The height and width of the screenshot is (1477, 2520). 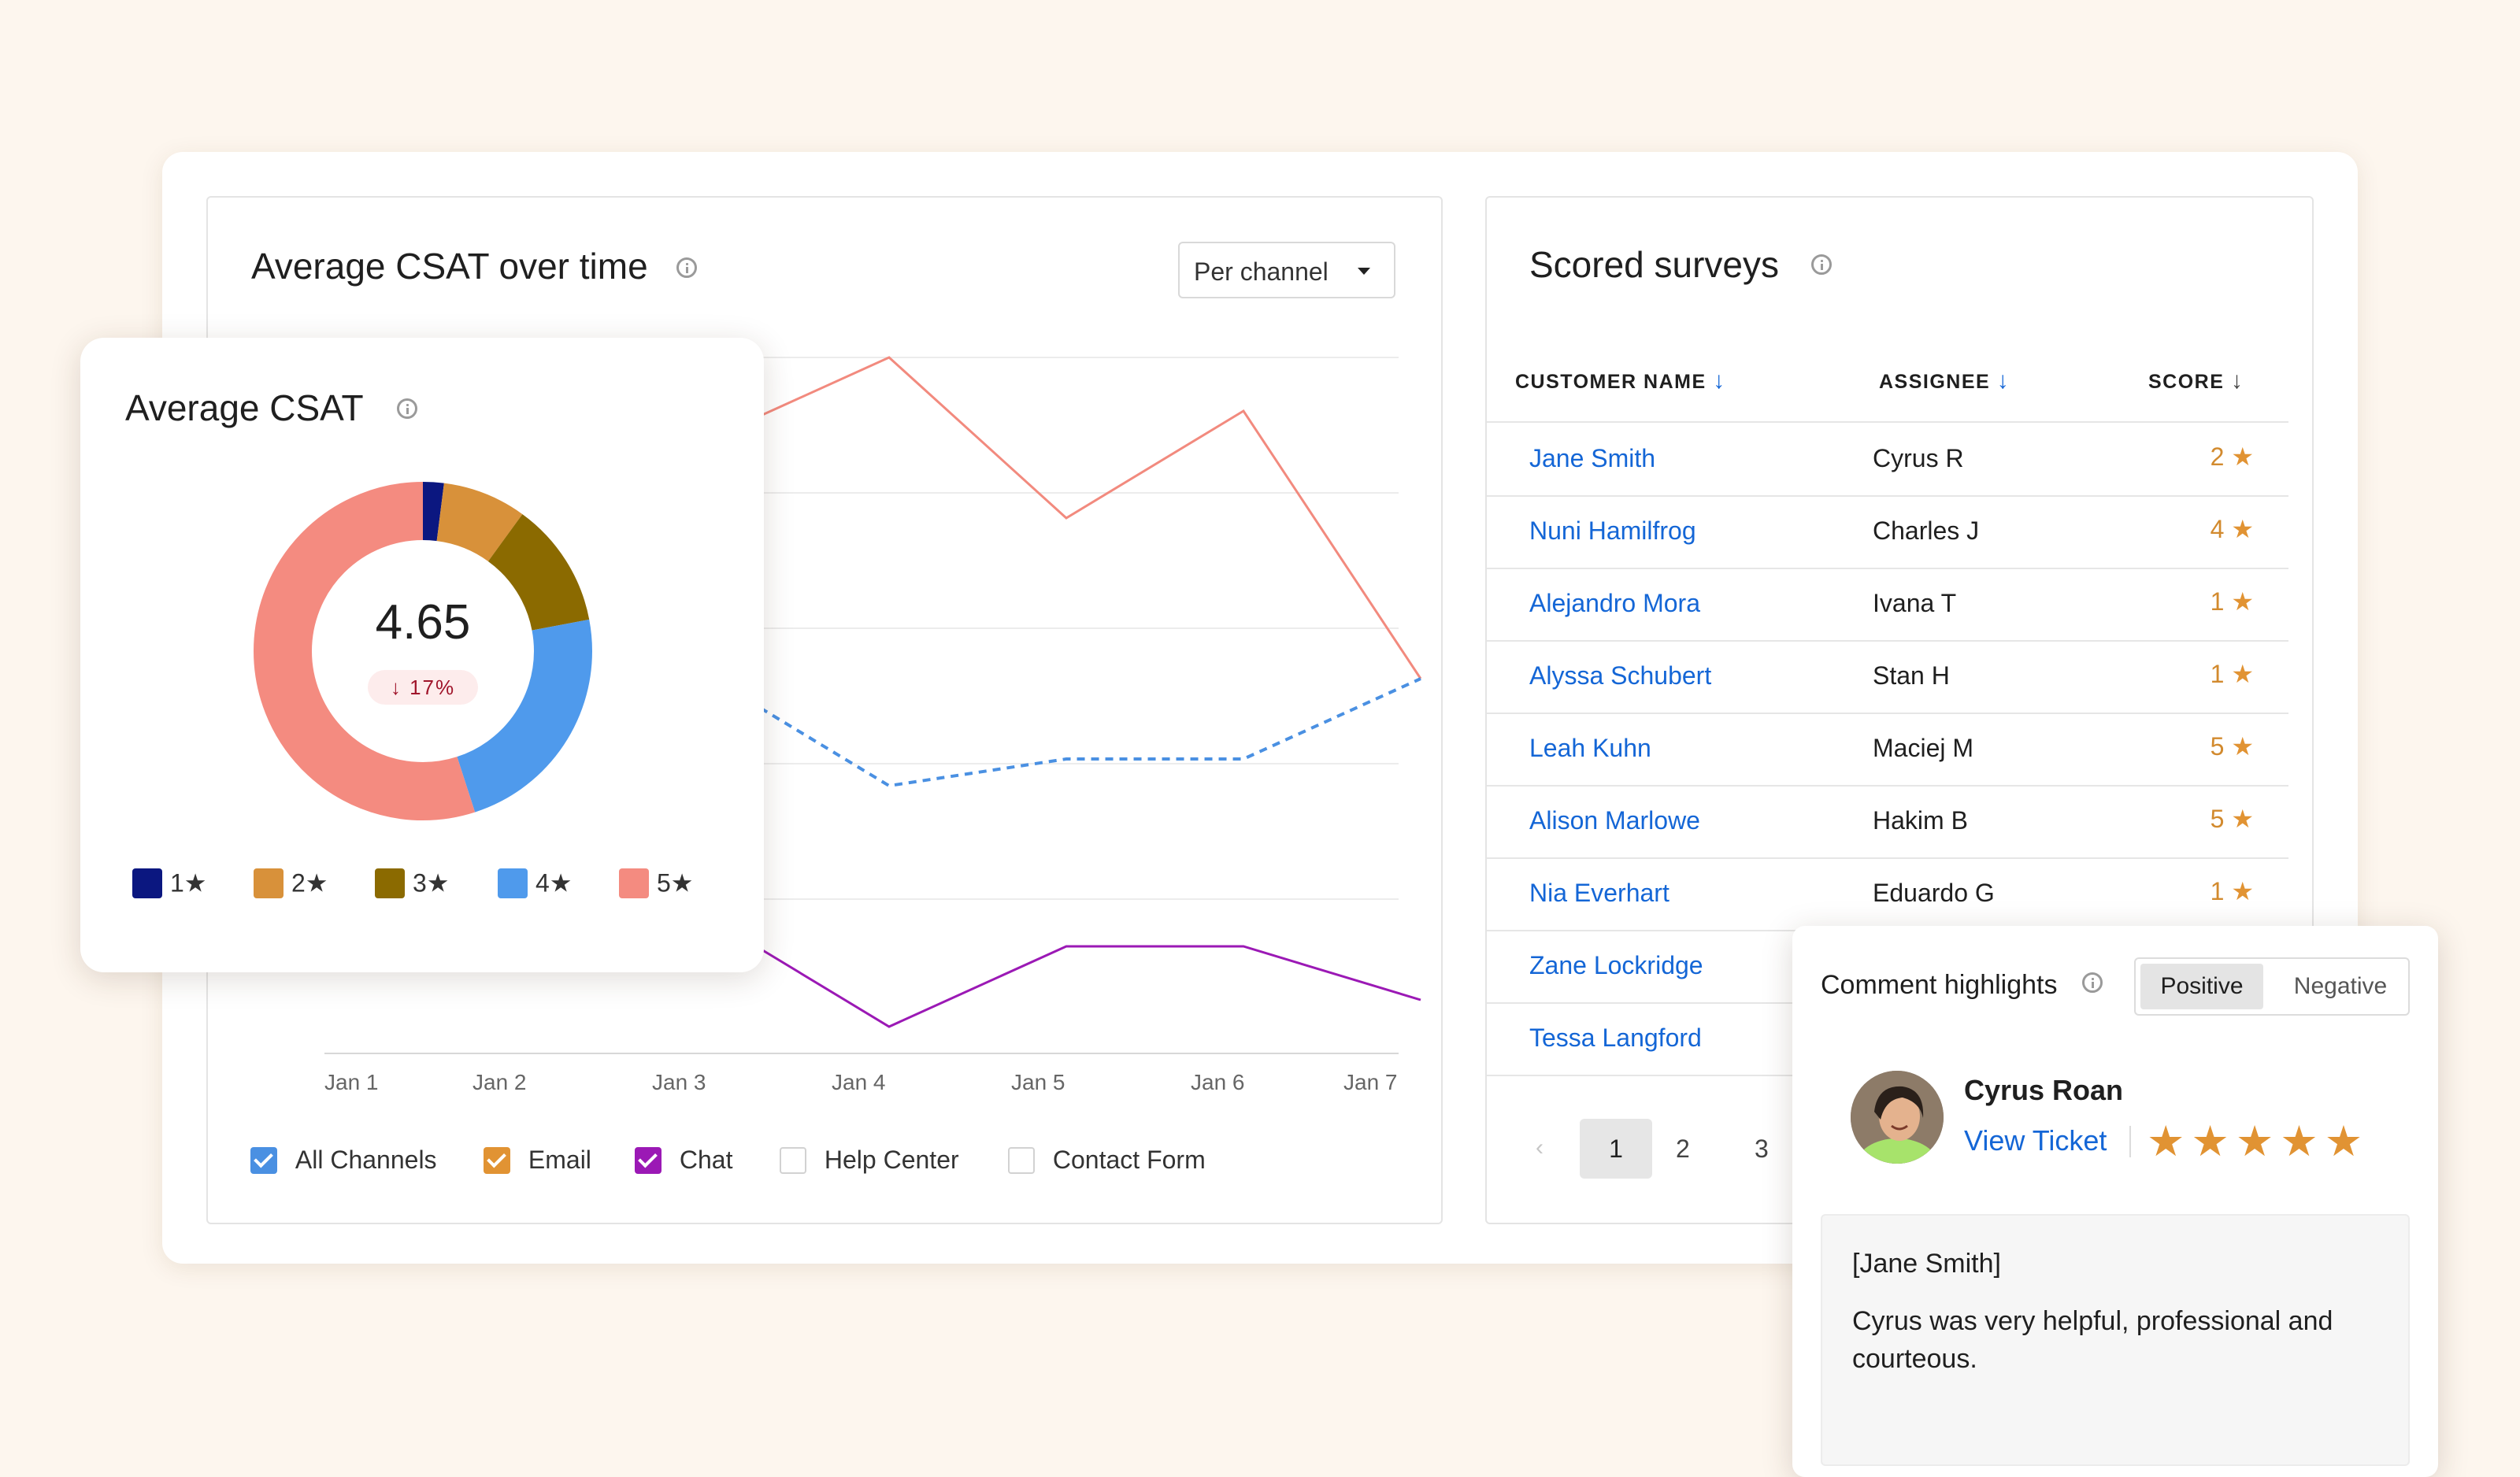 What do you see at coordinates (2035, 1140) in the screenshot?
I see `view-ticket-link: View Ticket` at bounding box center [2035, 1140].